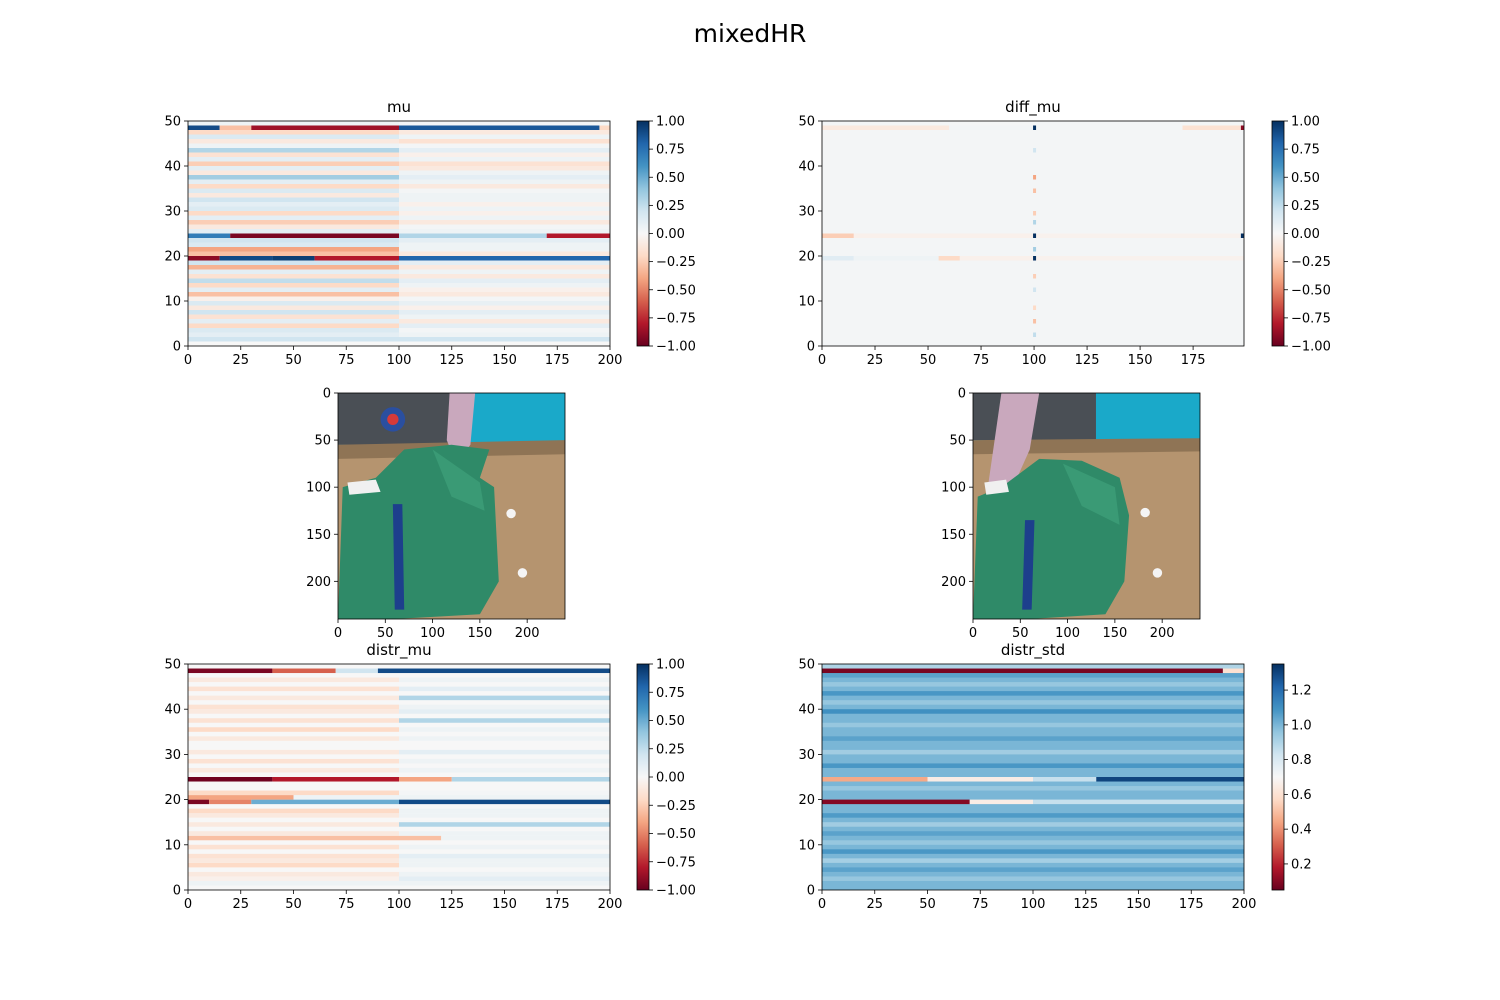 The height and width of the screenshot is (1000, 1500). What do you see at coordinates (436, 514) in the screenshot?
I see `camera-frame-1-panel: 0 50 100 150 200 0 50 100 150 200` at bounding box center [436, 514].